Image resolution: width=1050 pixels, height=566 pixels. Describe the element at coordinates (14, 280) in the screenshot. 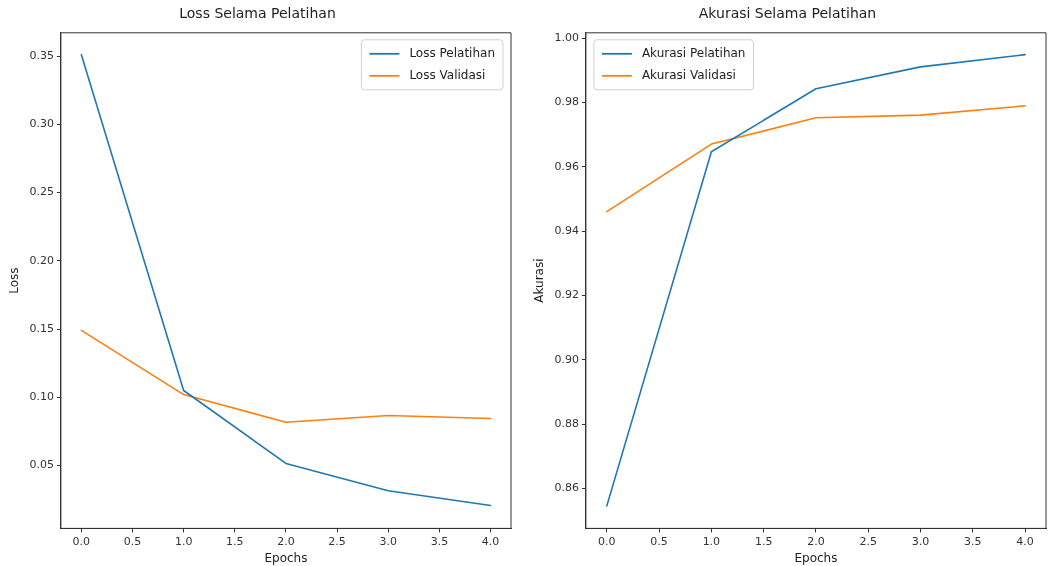

I see `y-axis-title: Loss` at that location.